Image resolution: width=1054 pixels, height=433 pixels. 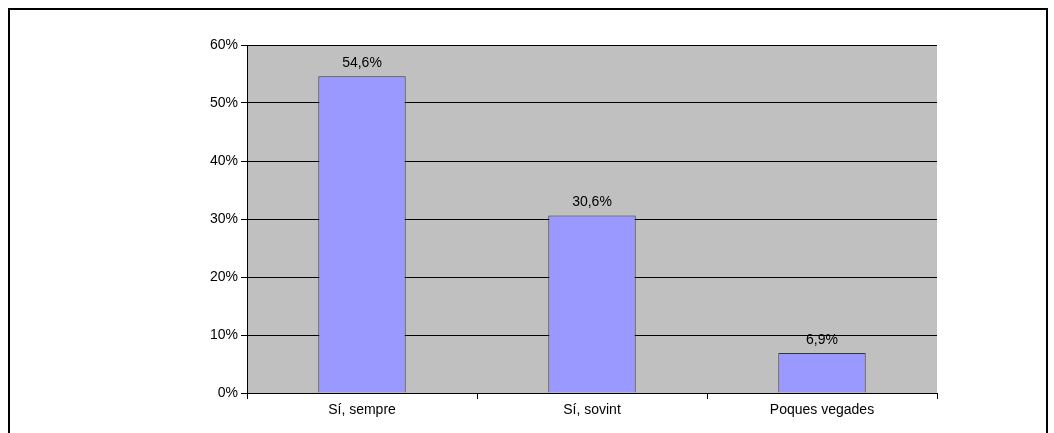 What do you see at coordinates (227, 391) in the screenshot?
I see `y-tick-label: 0%` at bounding box center [227, 391].